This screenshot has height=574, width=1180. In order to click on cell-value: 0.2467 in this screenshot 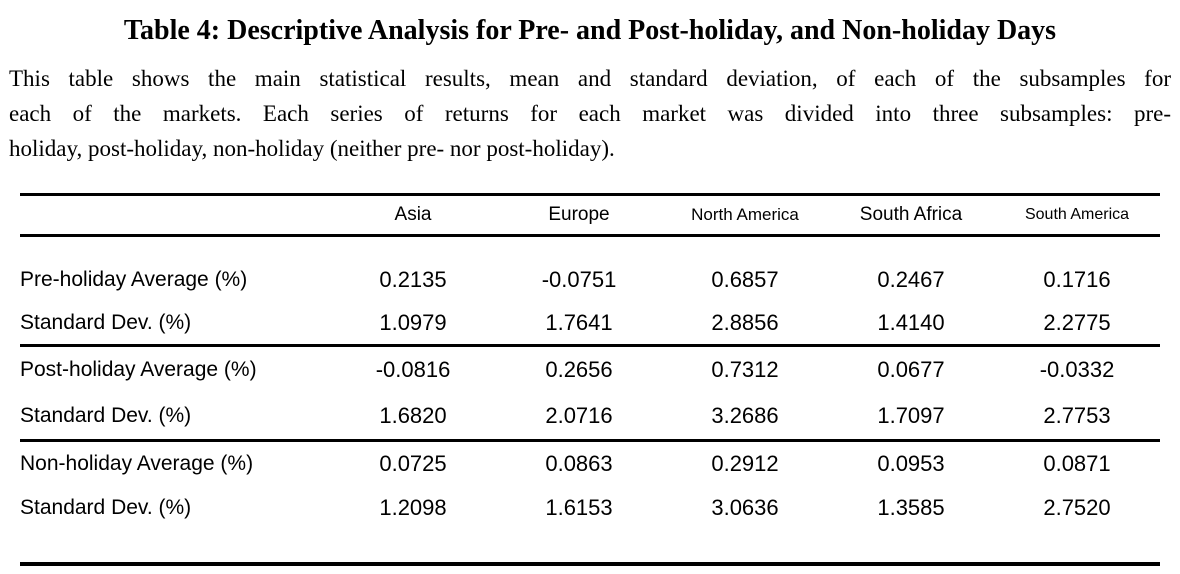, I will do `click(911, 279)`.